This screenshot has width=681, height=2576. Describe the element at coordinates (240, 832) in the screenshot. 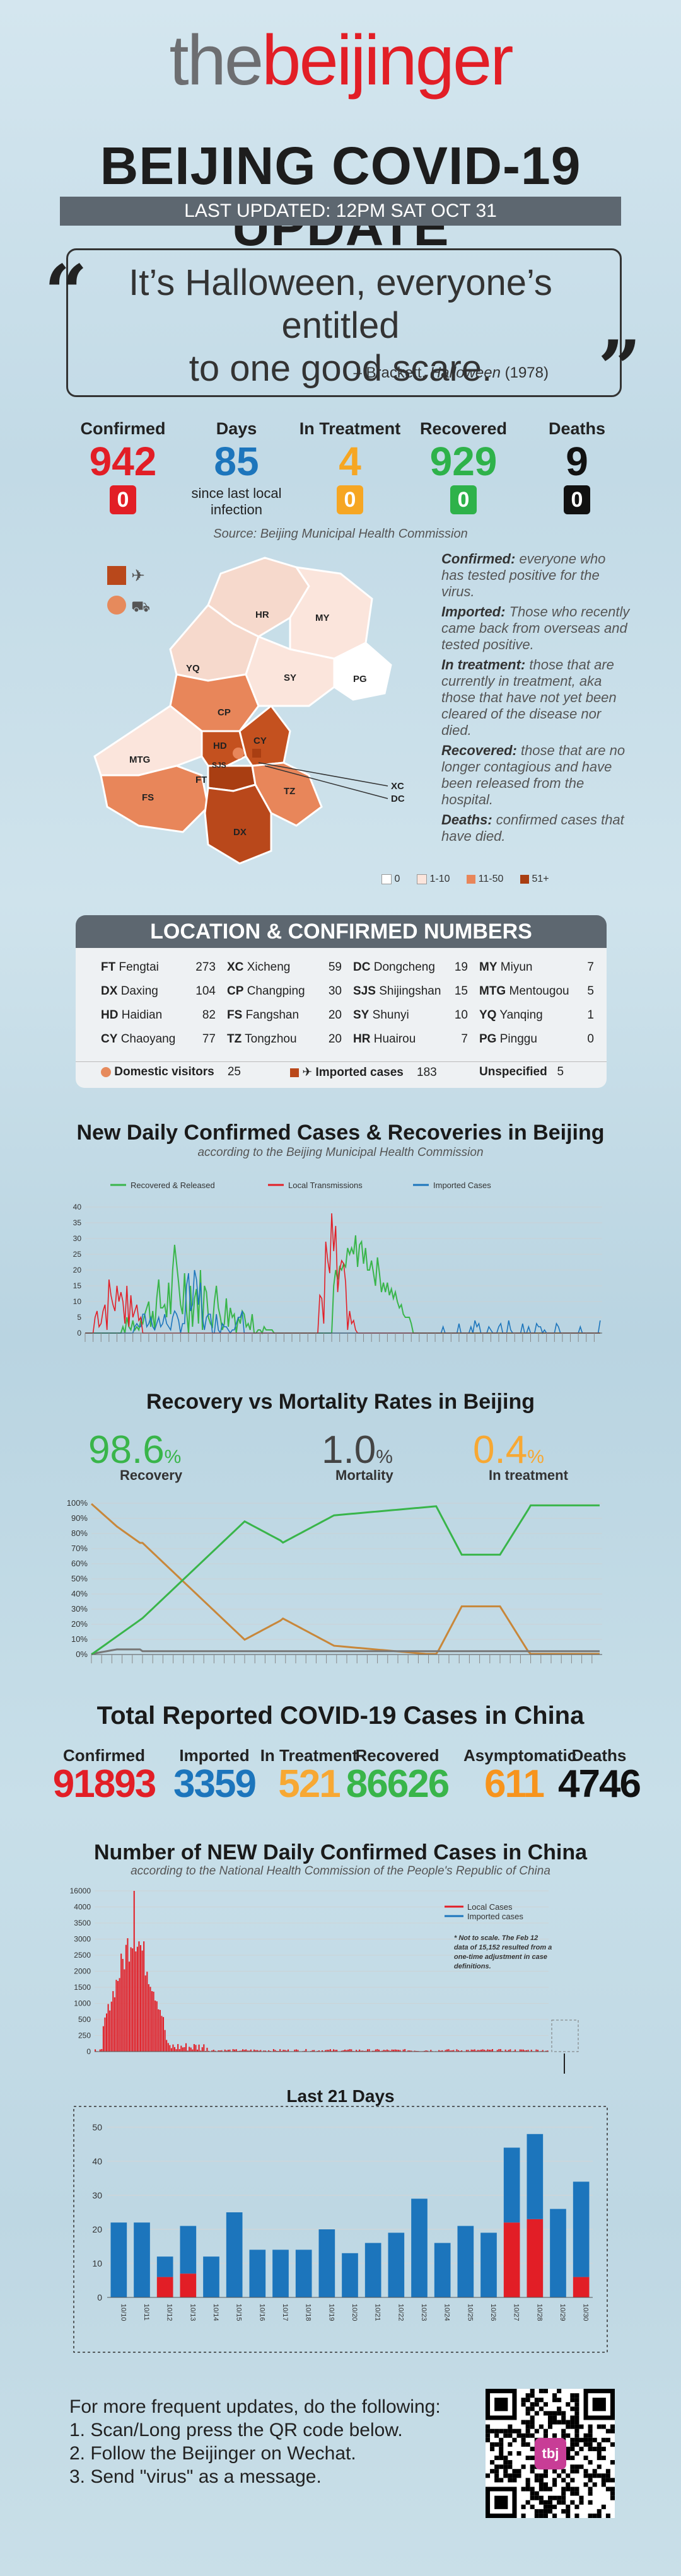

I see `map-label-dx: DX` at that location.